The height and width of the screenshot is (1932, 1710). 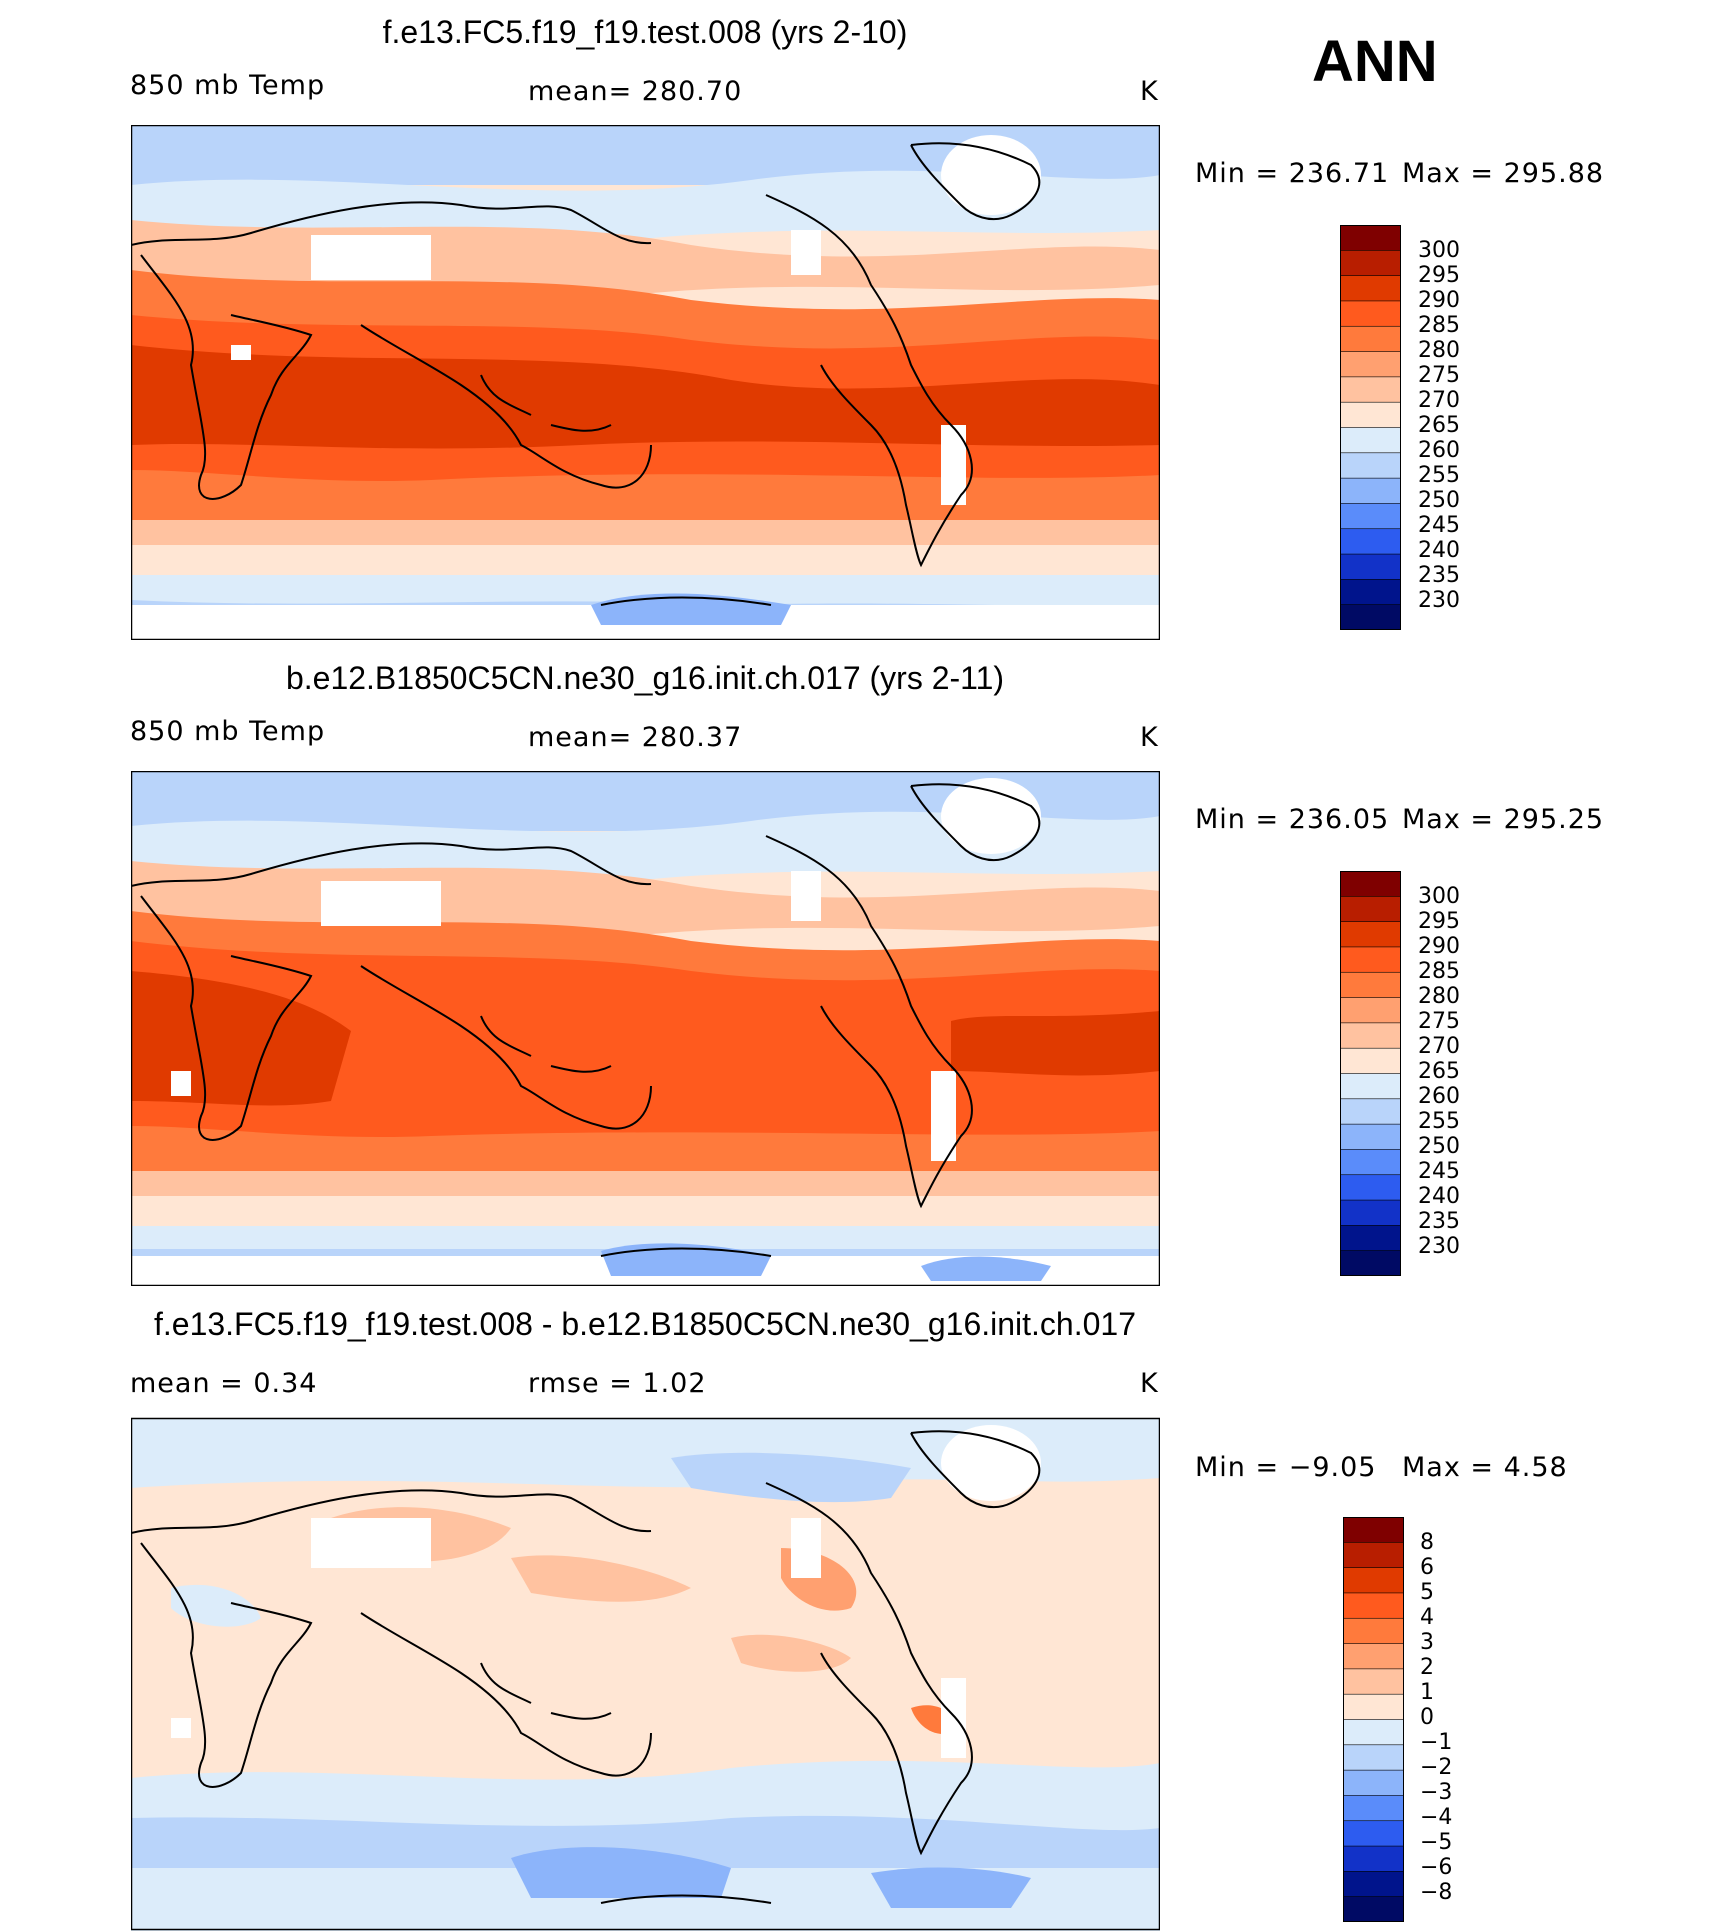 I want to click on colorbar-tick-label: 5, so click(x=1427, y=1592).